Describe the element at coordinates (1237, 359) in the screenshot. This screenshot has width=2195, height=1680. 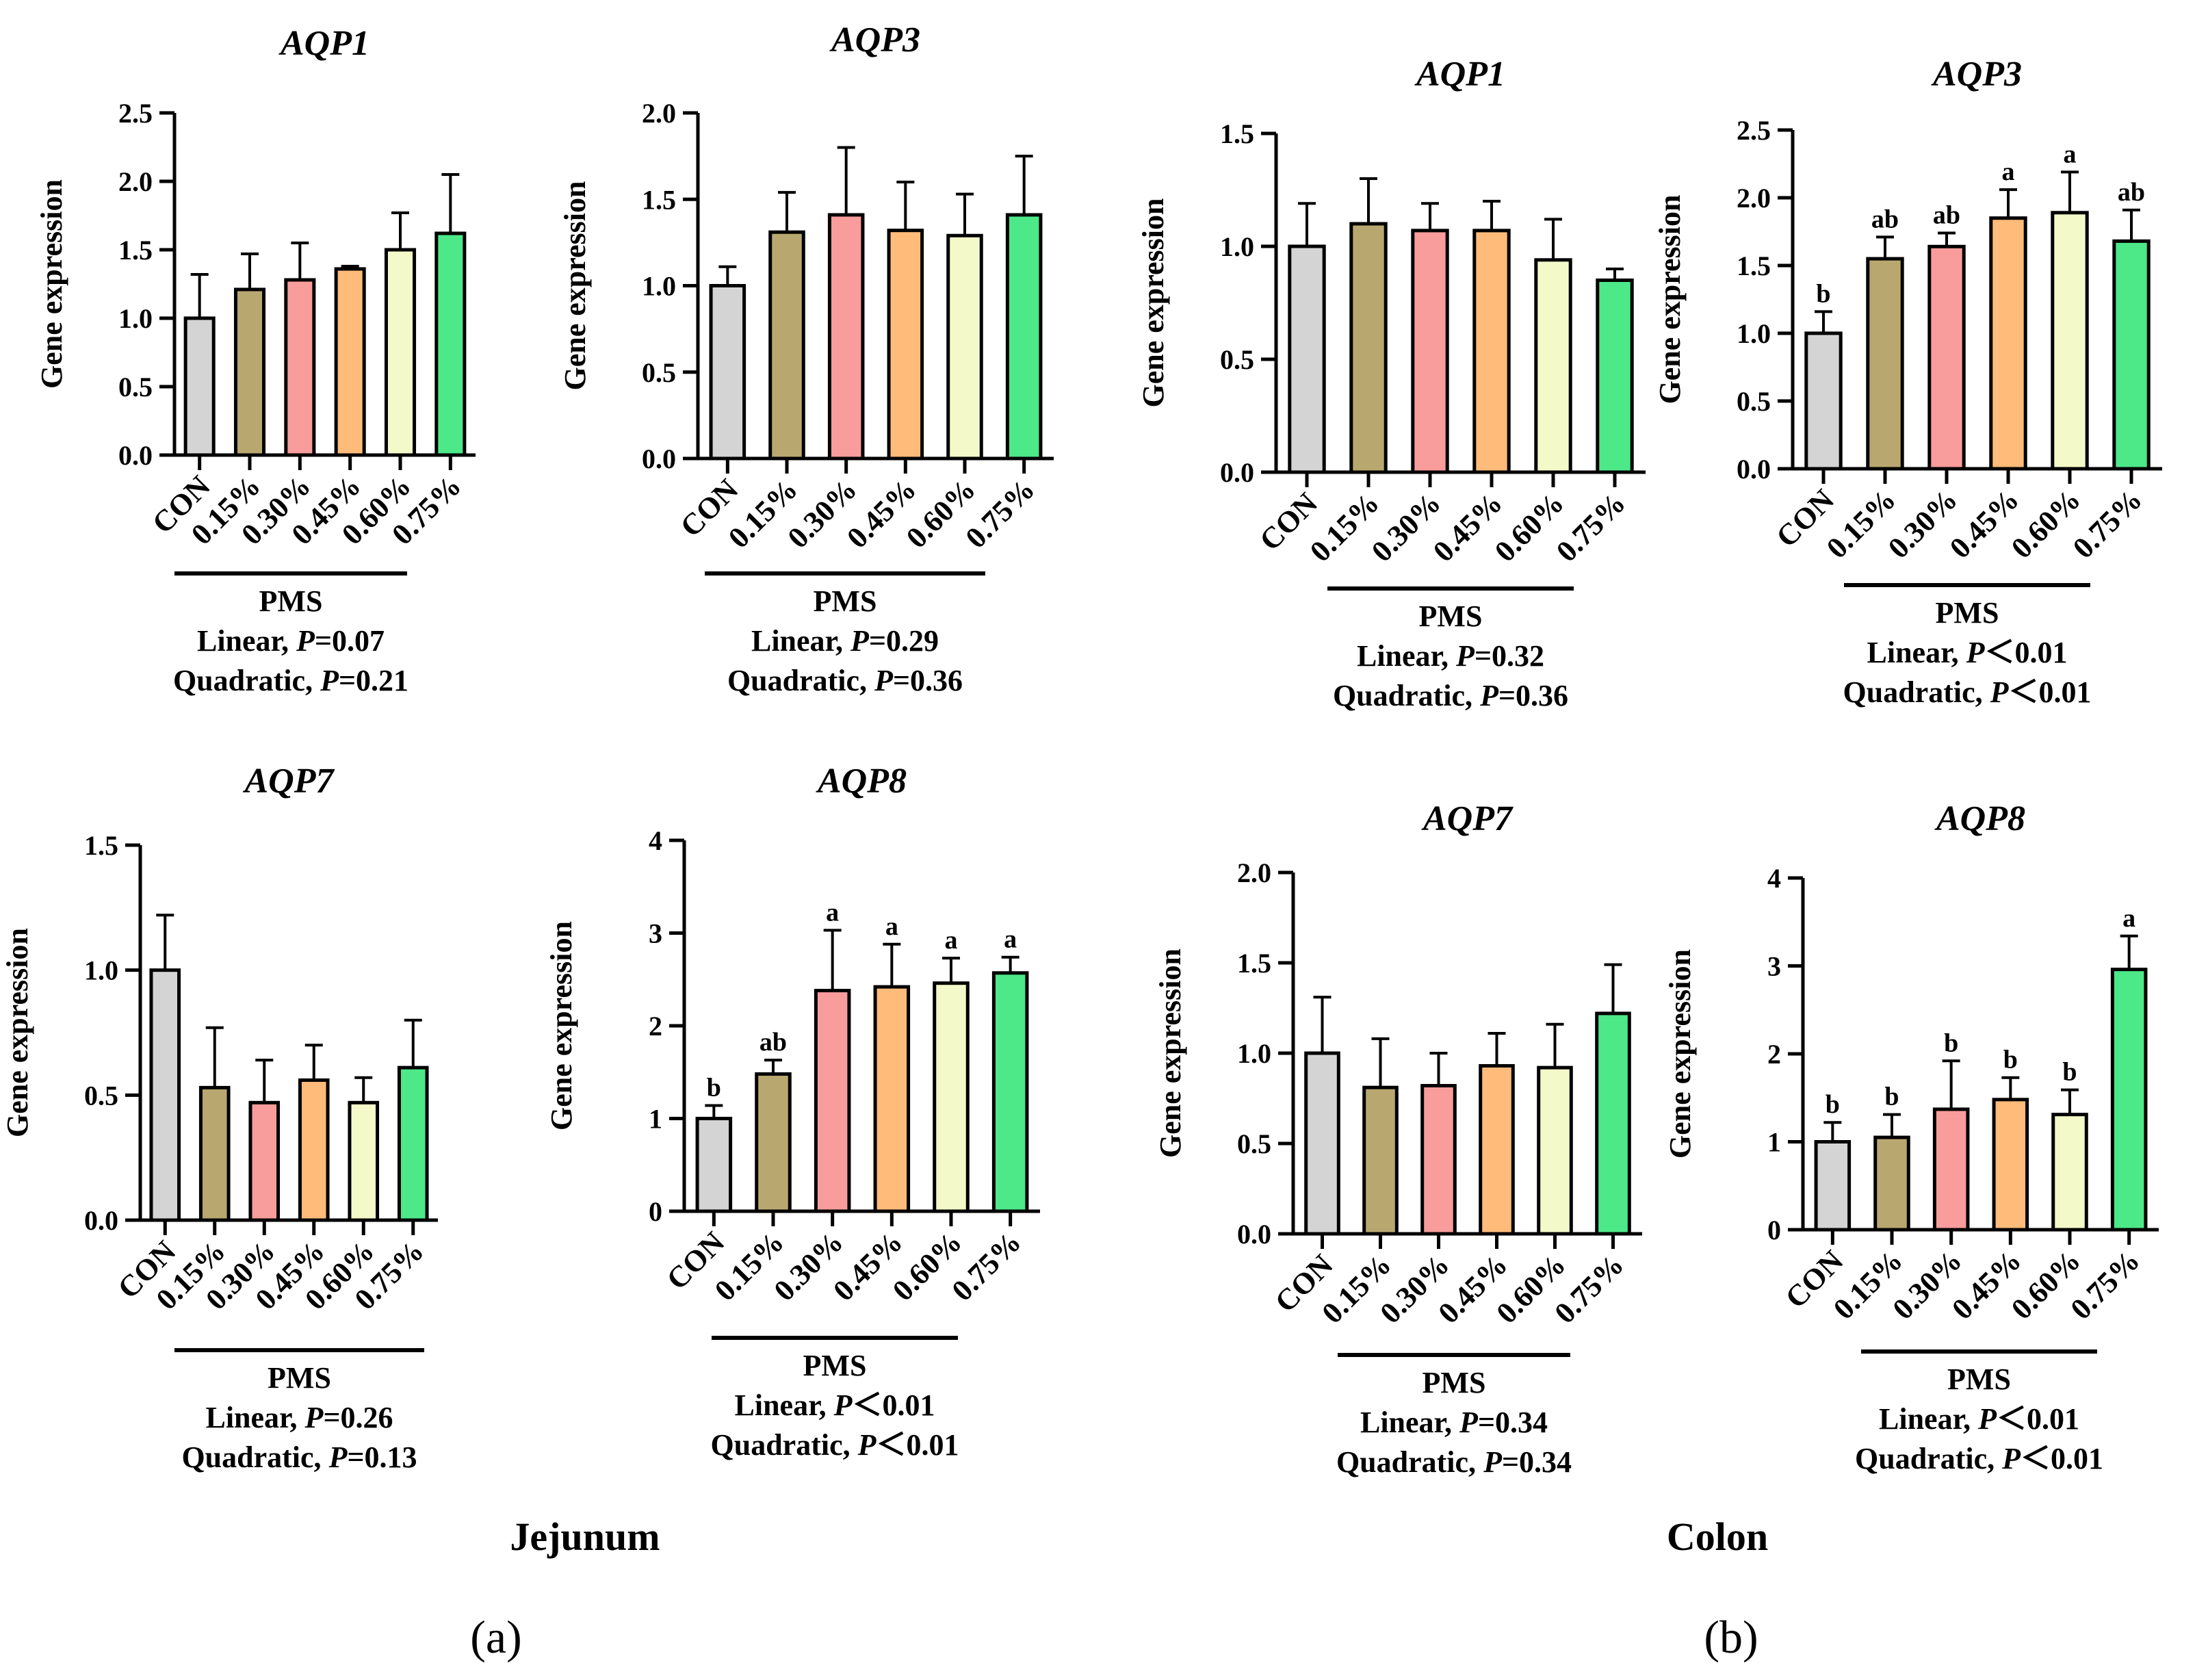
I see `chart-3-y-tick-label: 0.5` at that location.